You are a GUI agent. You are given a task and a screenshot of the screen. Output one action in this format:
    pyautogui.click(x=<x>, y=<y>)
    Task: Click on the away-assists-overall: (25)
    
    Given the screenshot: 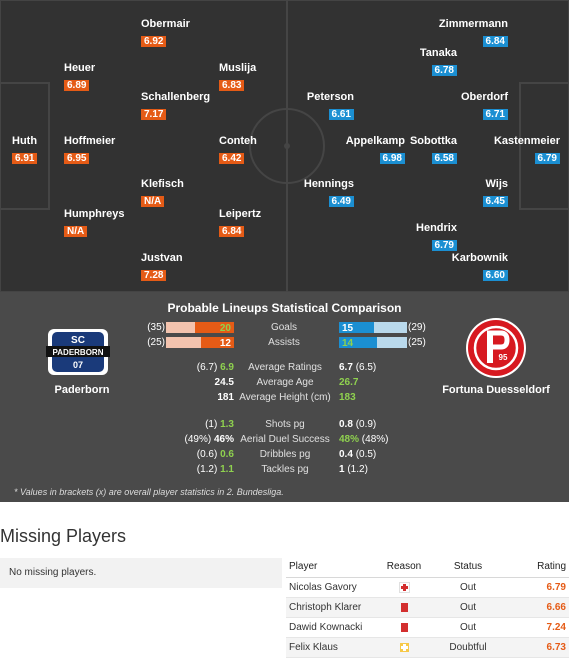 What is the action you would take?
    pyautogui.click(x=417, y=342)
    